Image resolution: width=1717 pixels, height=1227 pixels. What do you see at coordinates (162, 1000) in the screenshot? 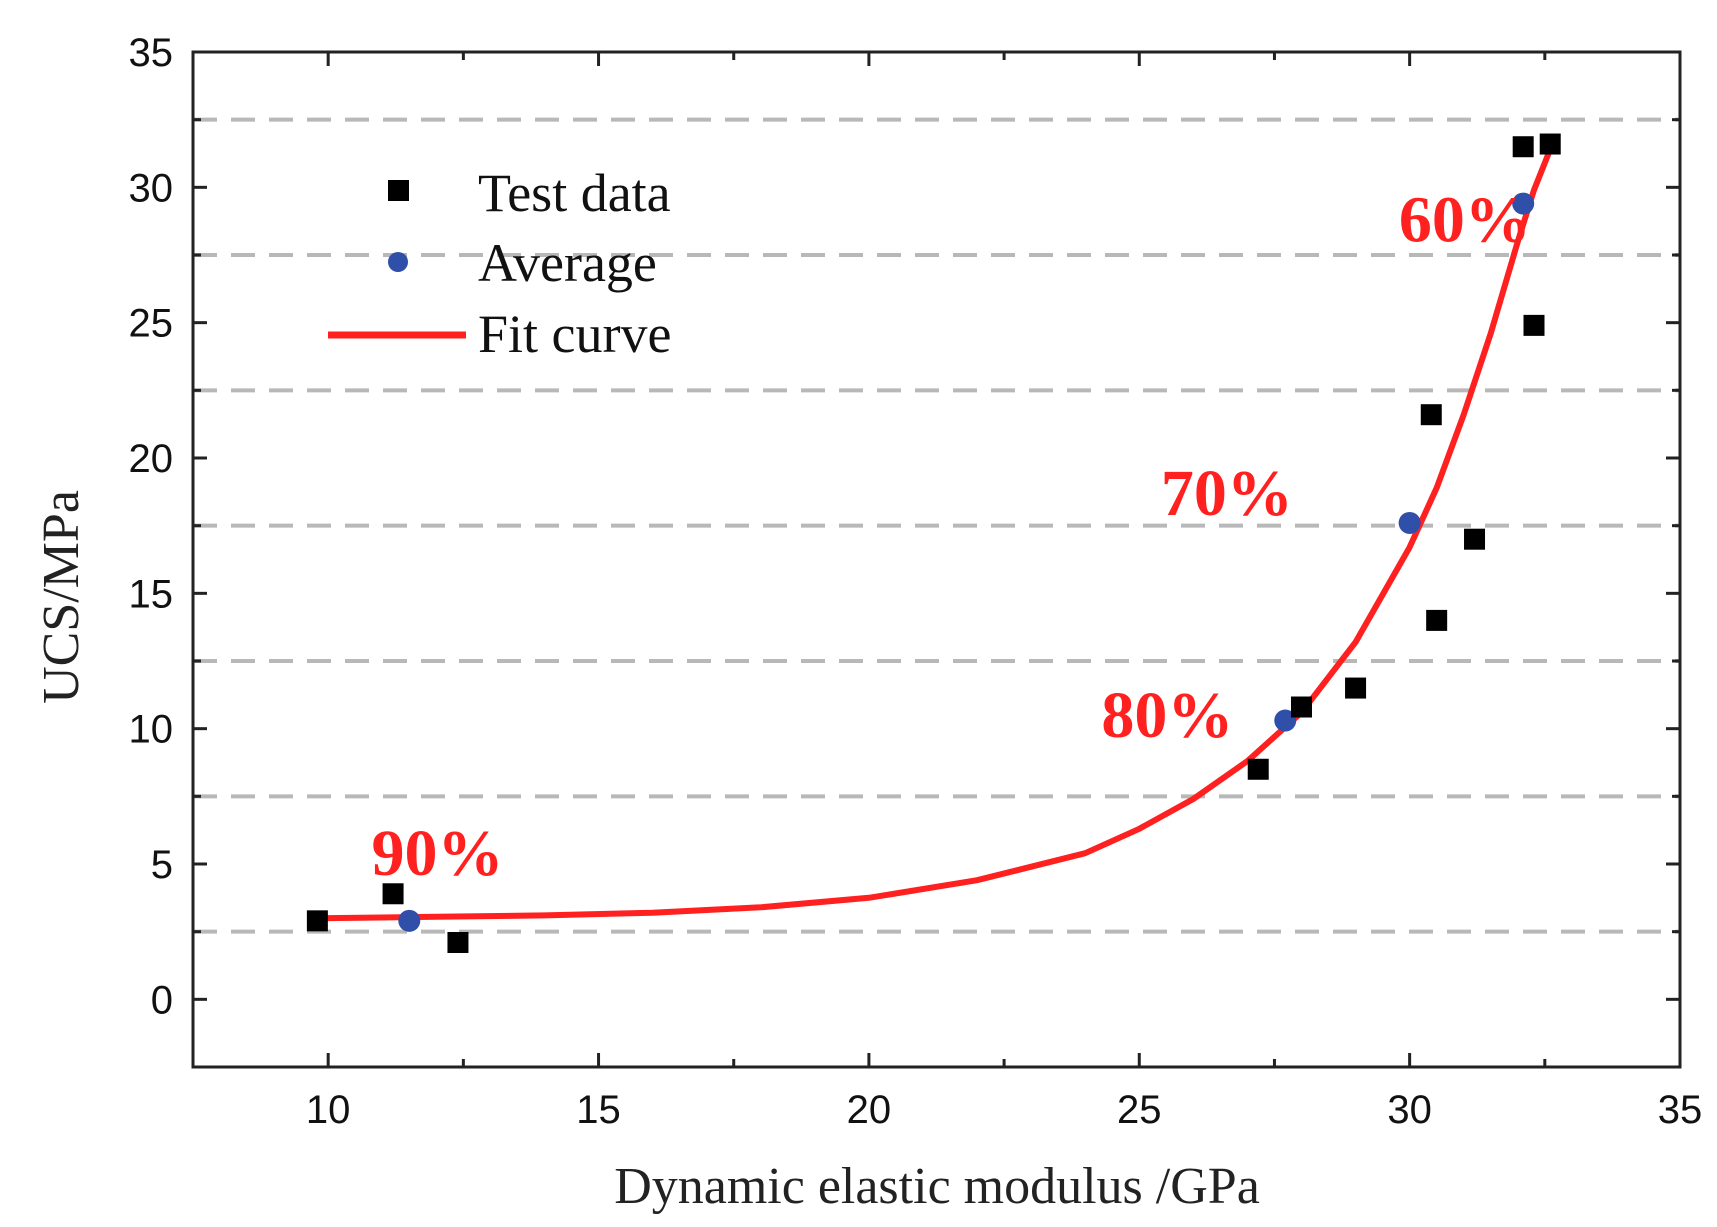
I see `y-tick-label: 0` at bounding box center [162, 1000].